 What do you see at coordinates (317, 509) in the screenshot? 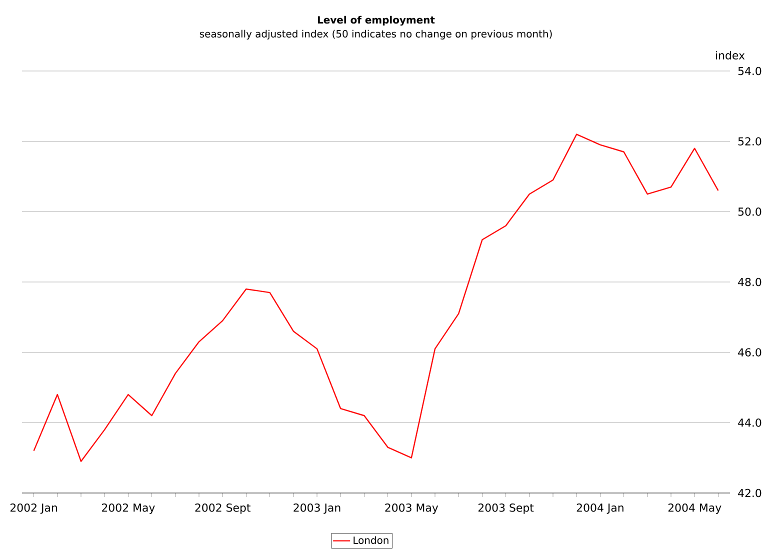
I see `x-tick-label: 2003 Jan` at bounding box center [317, 509].